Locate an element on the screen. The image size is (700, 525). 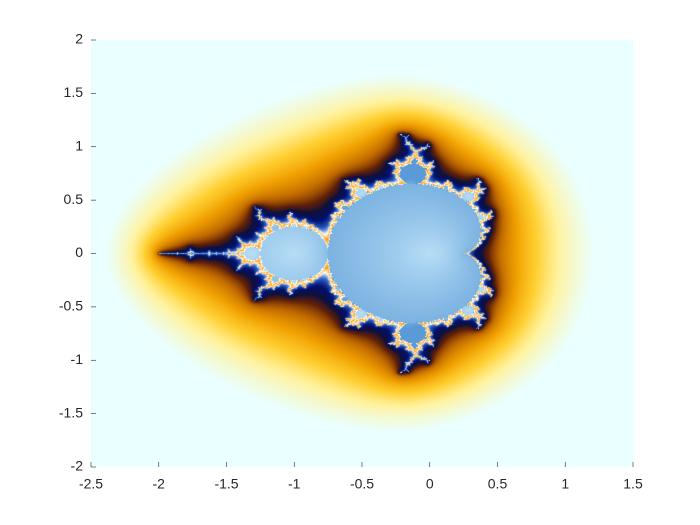
x-tick-label: -1.5 is located at coordinates (226, 484).